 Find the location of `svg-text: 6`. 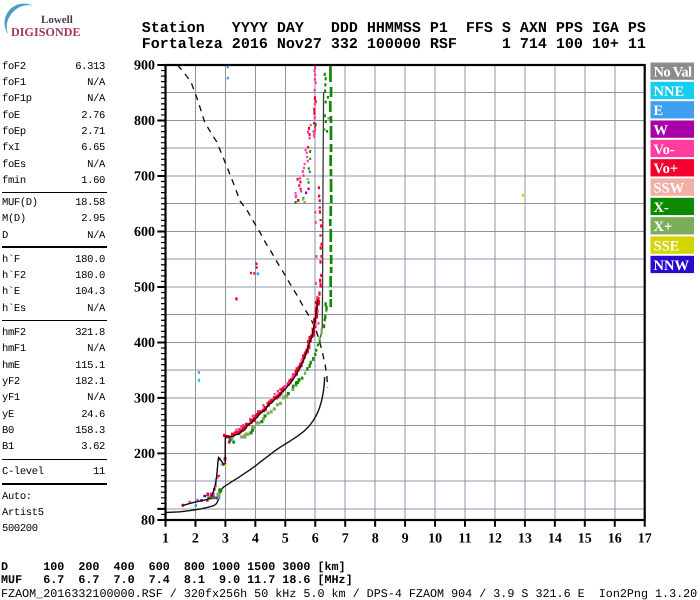

svg-text: 6 is located at coordinates (315, 539).